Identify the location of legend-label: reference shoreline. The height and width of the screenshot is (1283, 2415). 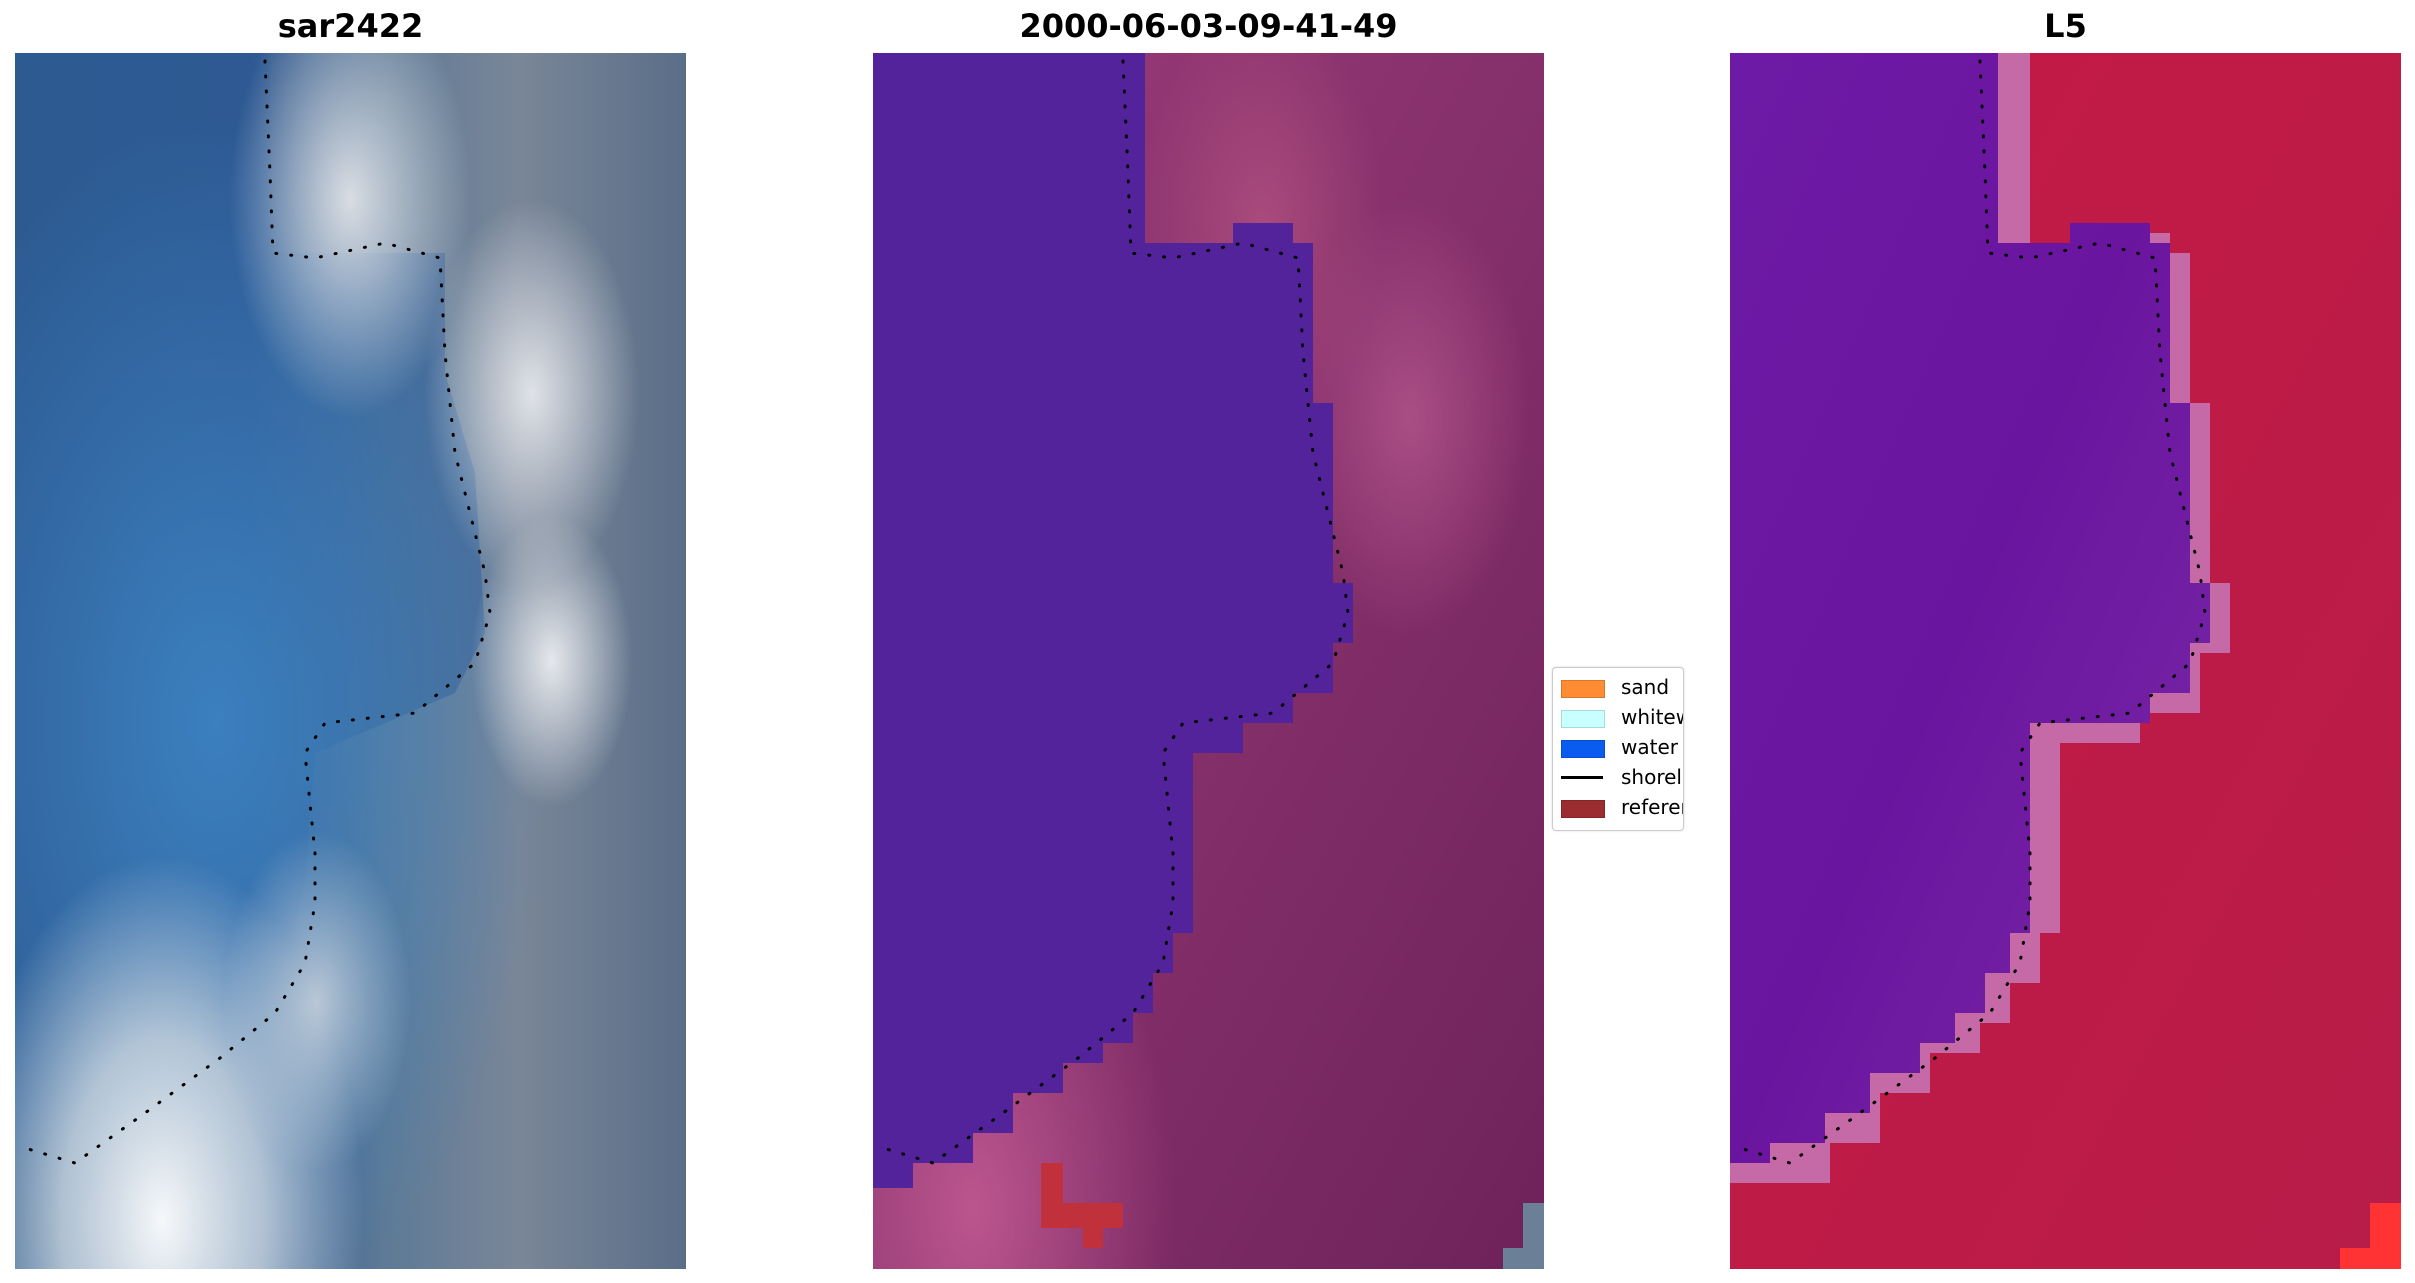
(1652, 807).